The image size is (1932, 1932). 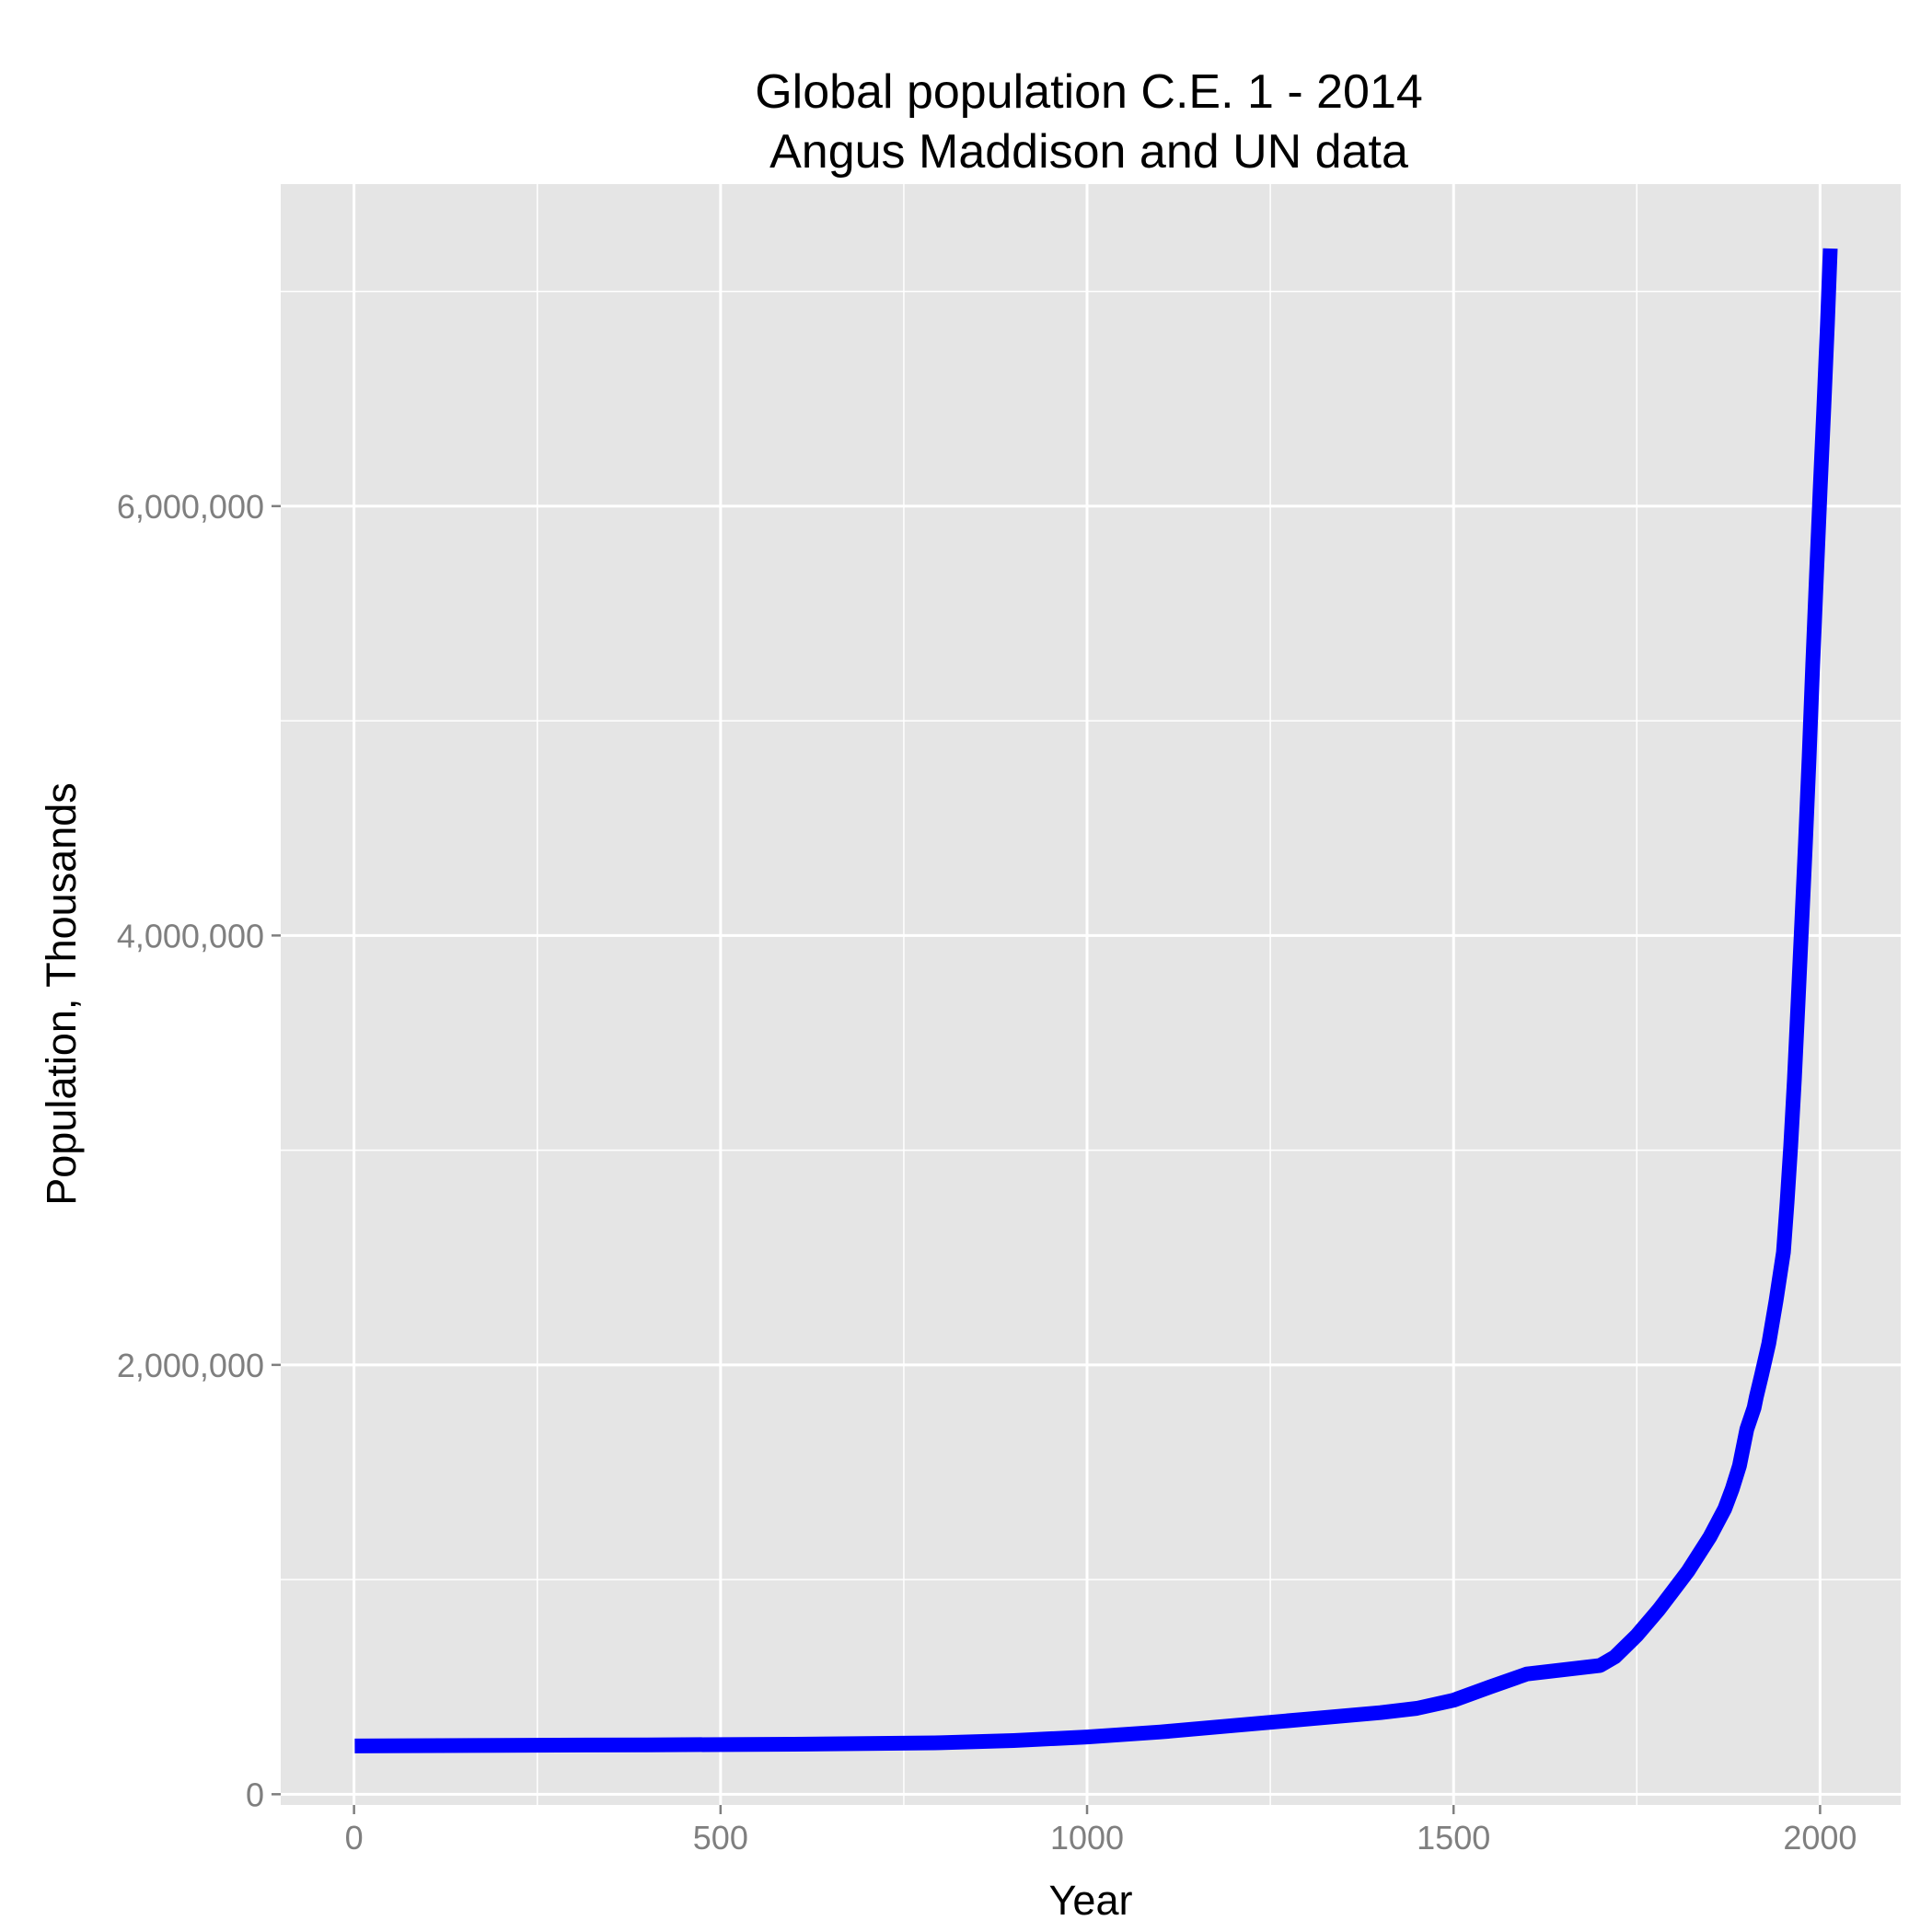 I want to click on x-tick-label: 2000, so click(x=1820, y=1838).